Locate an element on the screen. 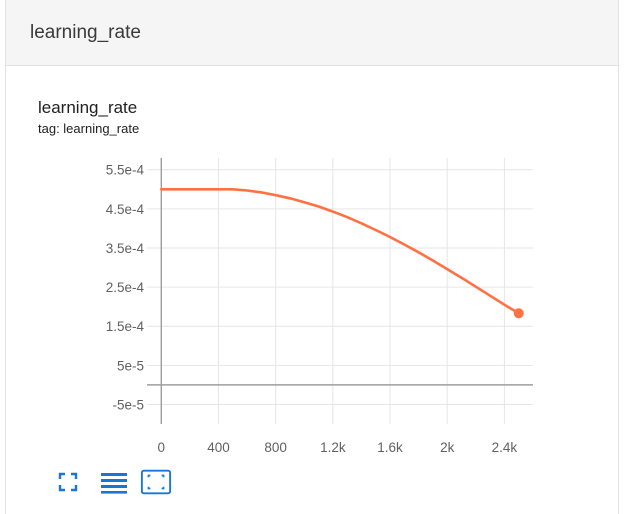  x-tick-label: 400 is located at coordinates (218, 447).